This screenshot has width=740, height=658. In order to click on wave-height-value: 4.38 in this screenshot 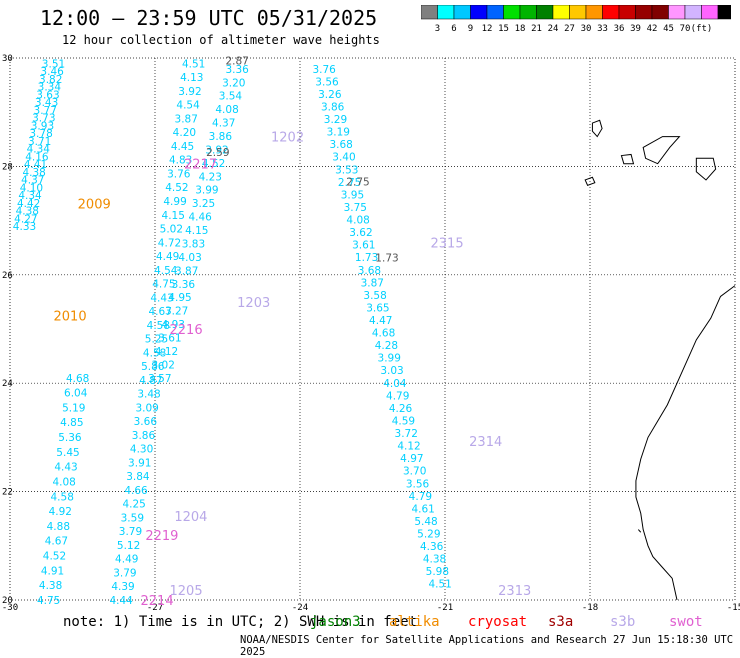, I will do `click(434, 560)`.